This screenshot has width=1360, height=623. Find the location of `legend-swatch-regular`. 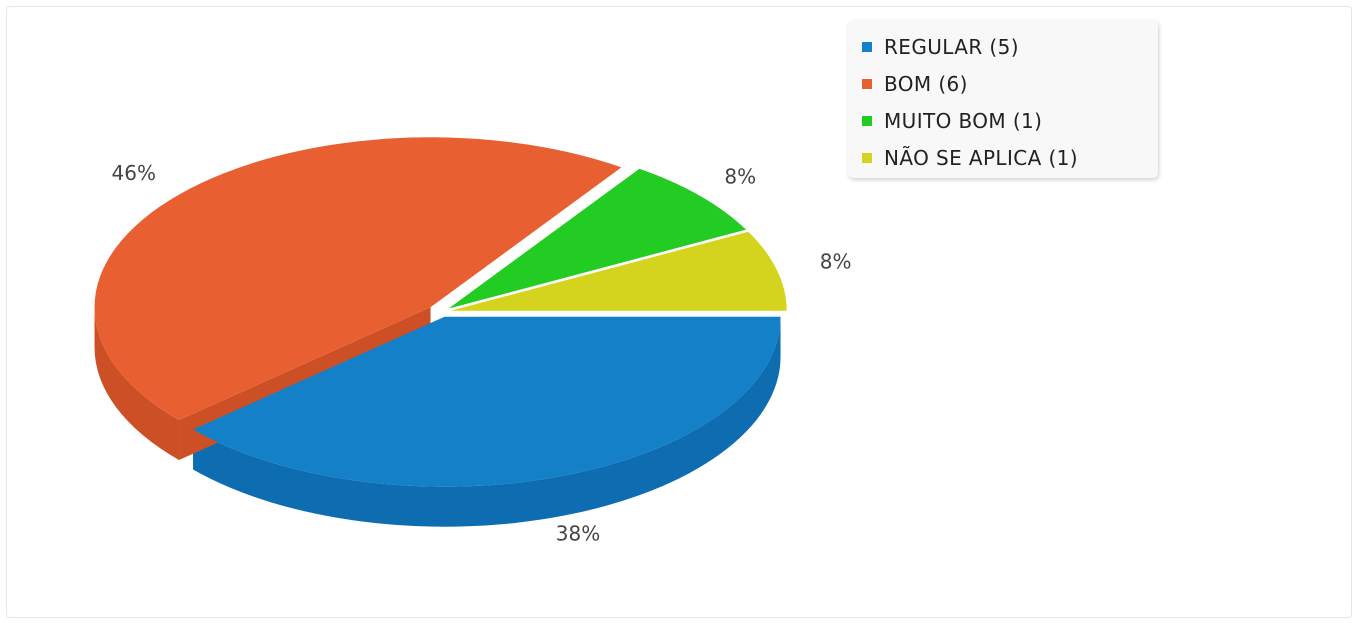

legend-swatch-regular is located at coordinates (867, 46).